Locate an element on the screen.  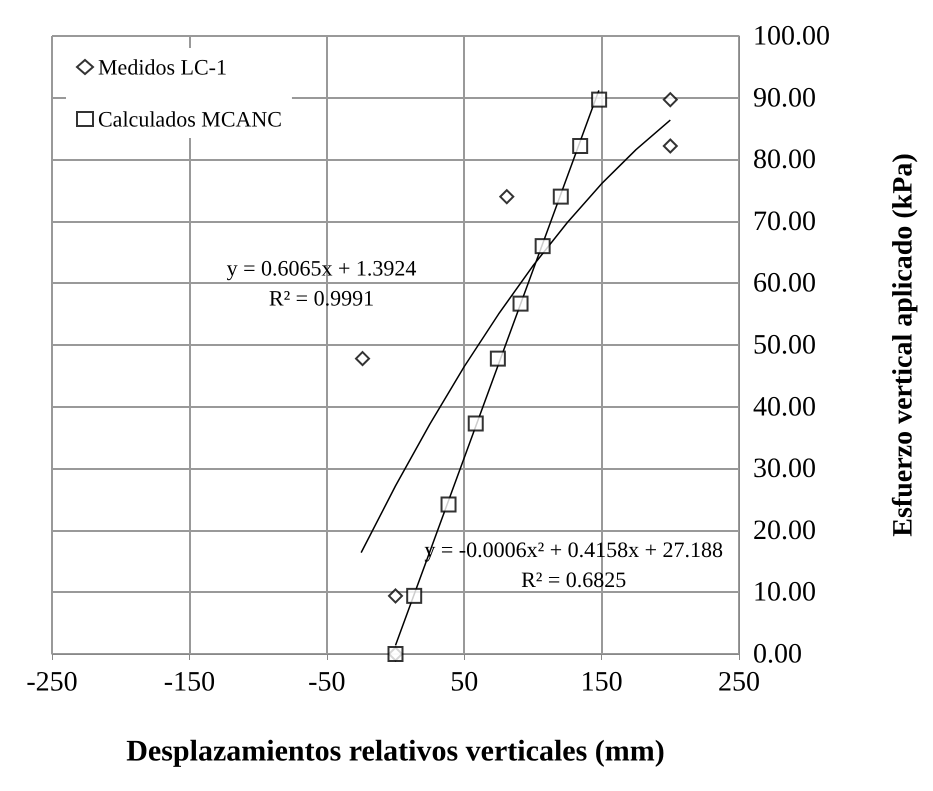
x-tick-label: -150 is located at coordinates (190, 682).